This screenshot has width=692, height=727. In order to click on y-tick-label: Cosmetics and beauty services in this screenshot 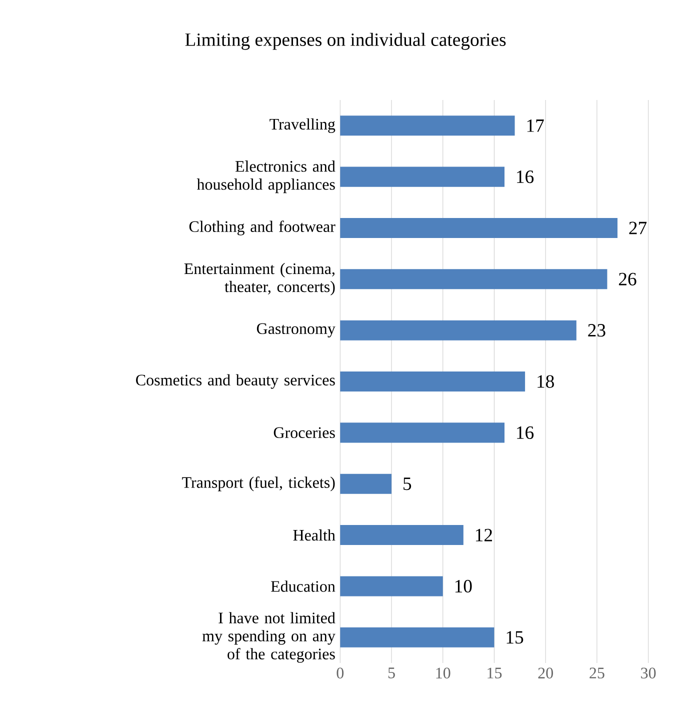, I will do `click(235, 381)`.